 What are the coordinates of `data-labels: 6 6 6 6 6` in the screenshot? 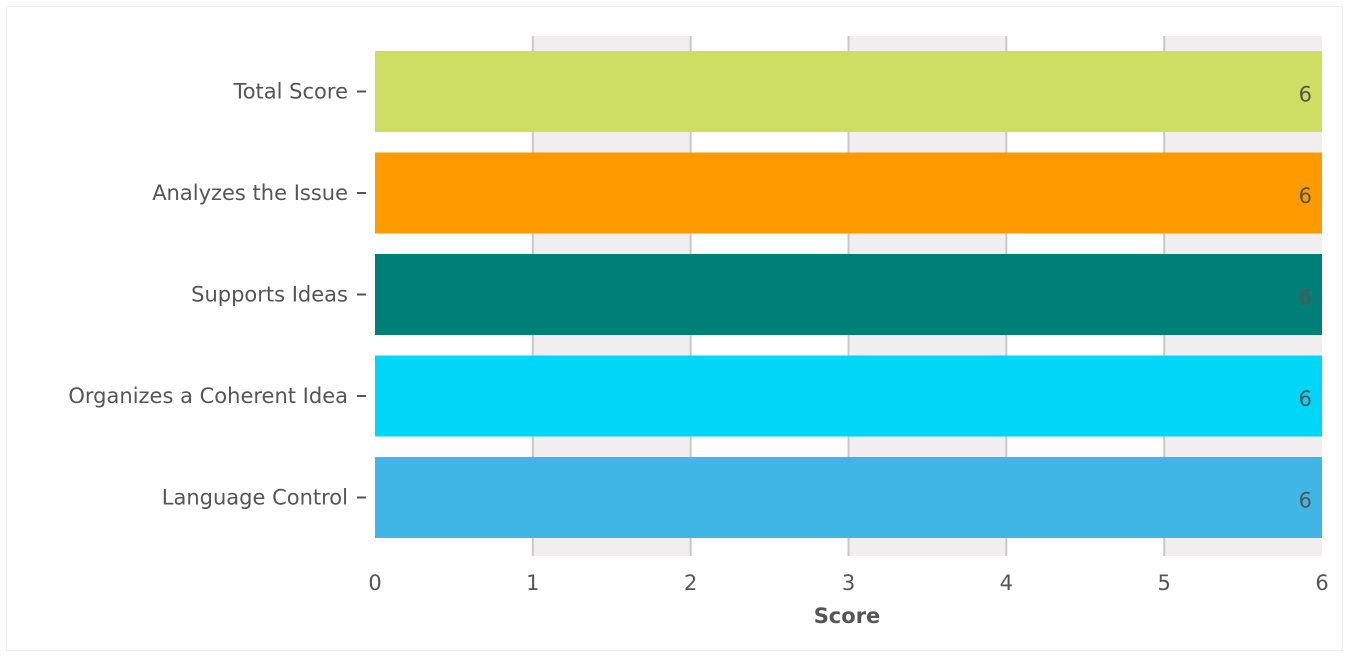 It's located at (1305, 298).